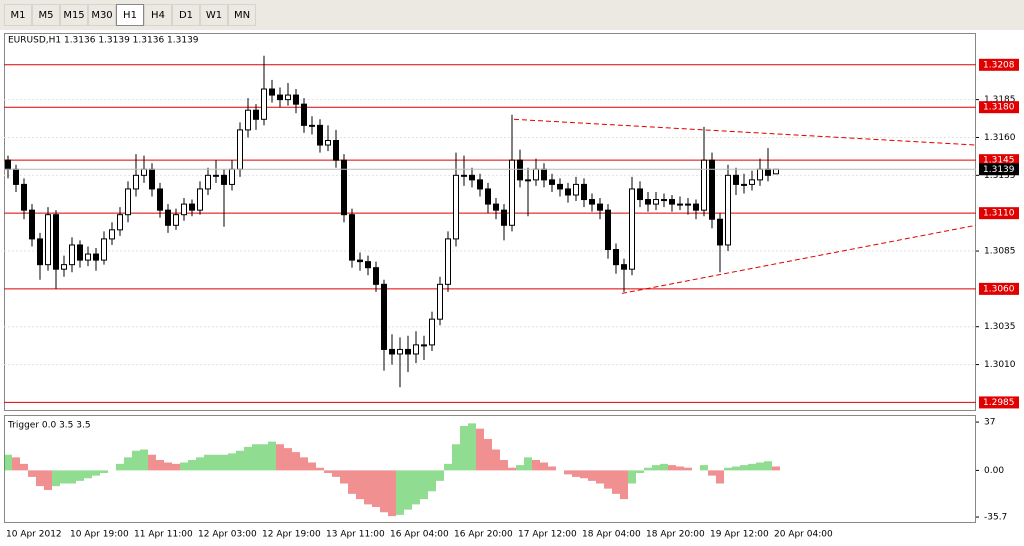 This screenshot has width=1024, height=546. I want to click on y-tick-label: 1.3085, so click(1000, 252).